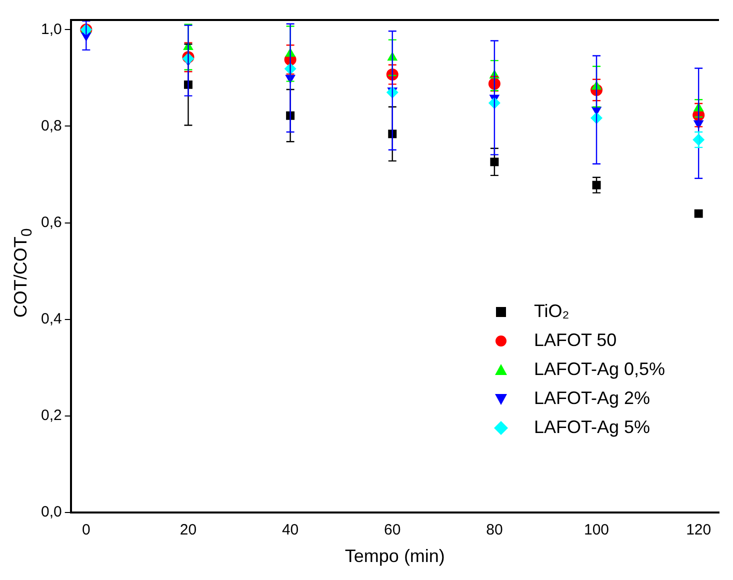  Describe the element at coordinates (51, 222) in the screenshot. I see `y-tick-label: 0,6` at that location.